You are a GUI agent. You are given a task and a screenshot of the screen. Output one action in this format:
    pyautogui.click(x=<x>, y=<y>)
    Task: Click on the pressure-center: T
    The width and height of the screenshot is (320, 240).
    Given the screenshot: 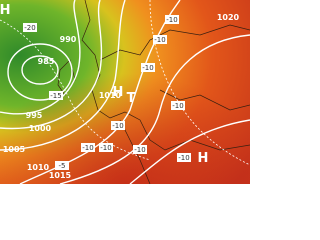 What is the action you would take?
    pyautogui.click(x=131, y=98)
    